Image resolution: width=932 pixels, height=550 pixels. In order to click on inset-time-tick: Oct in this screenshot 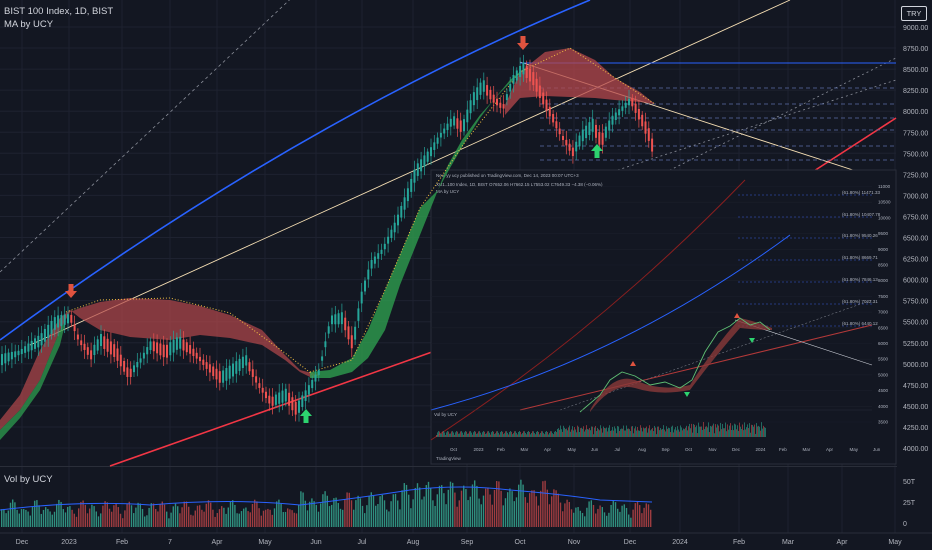, I will do `click(689, 449)`.